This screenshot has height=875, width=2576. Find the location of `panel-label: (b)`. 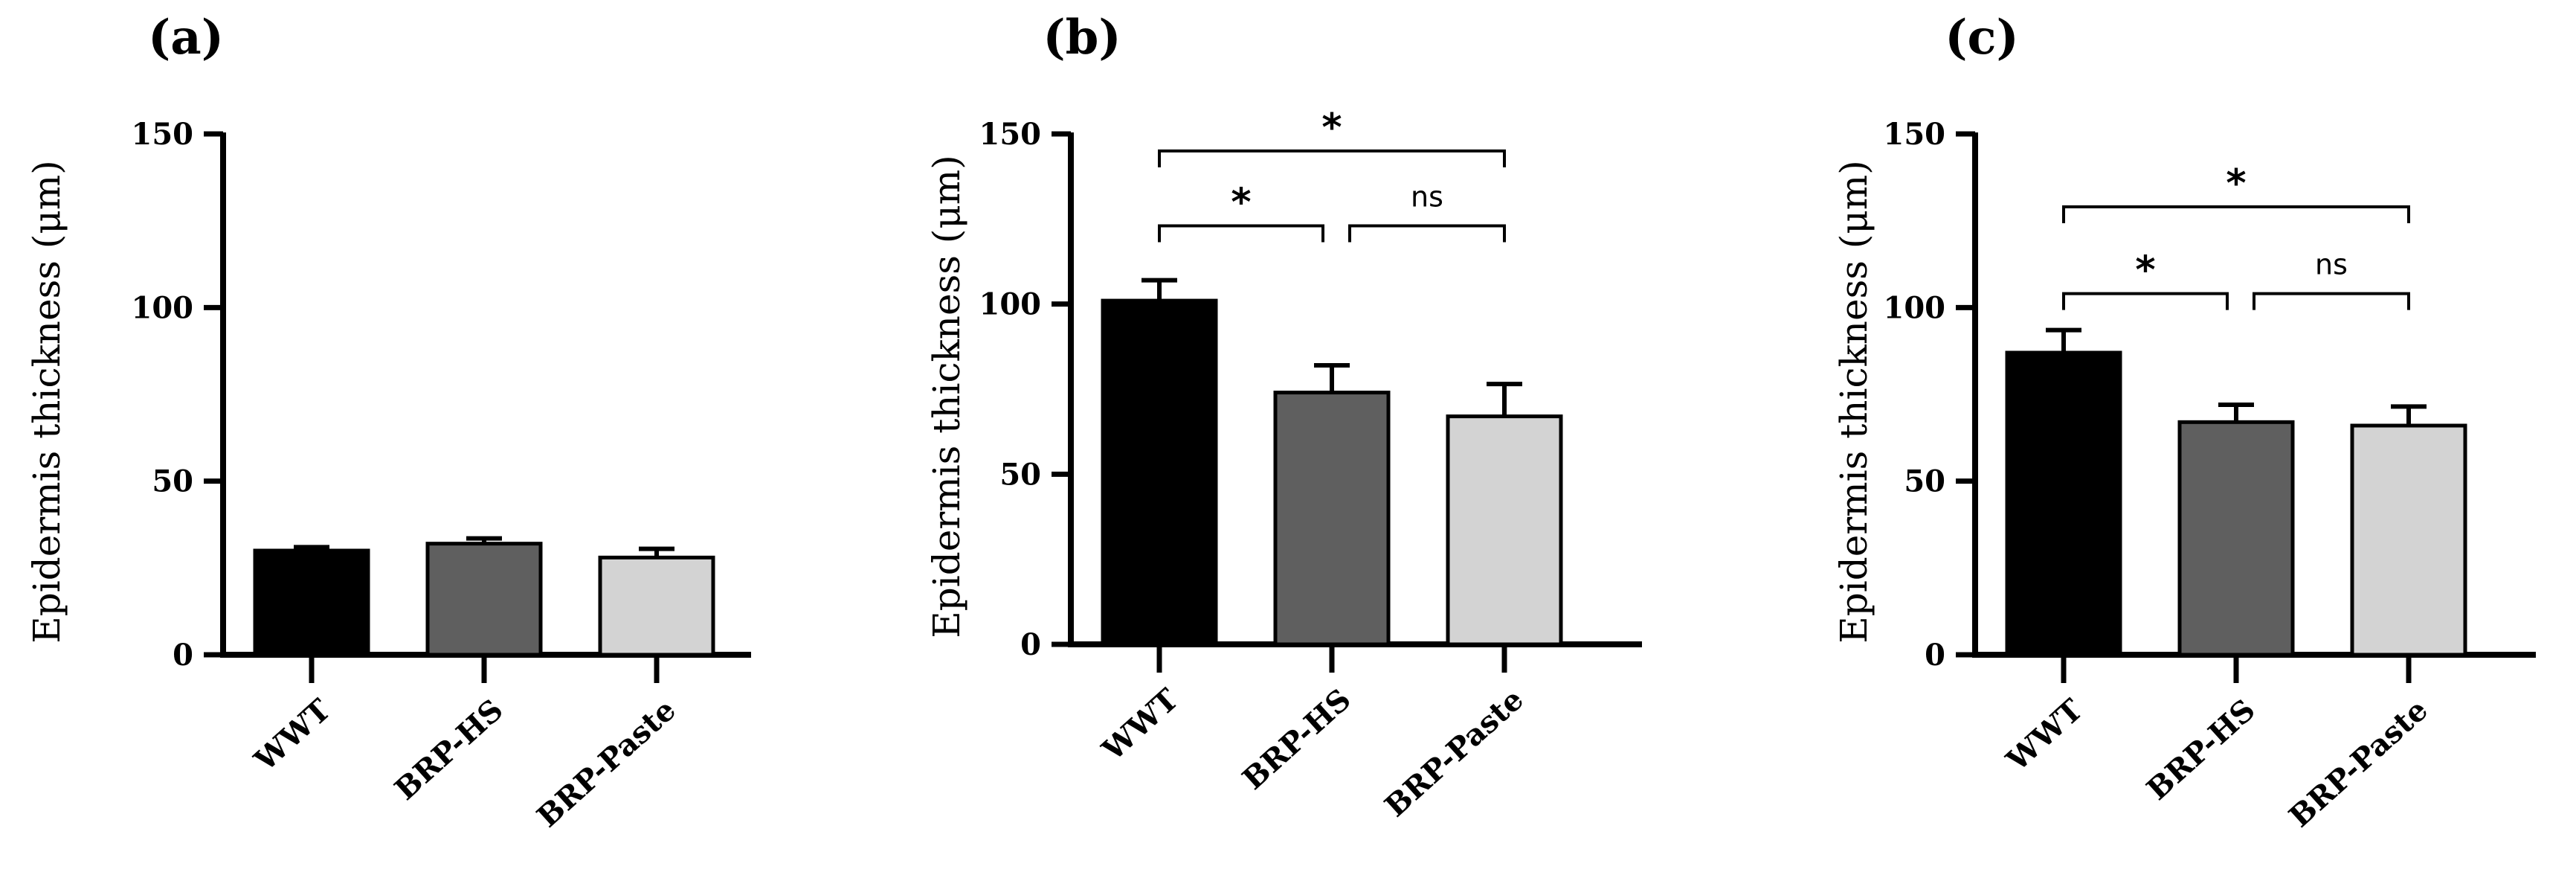

panel-label: (b) is located at coordinates (1082, 38).